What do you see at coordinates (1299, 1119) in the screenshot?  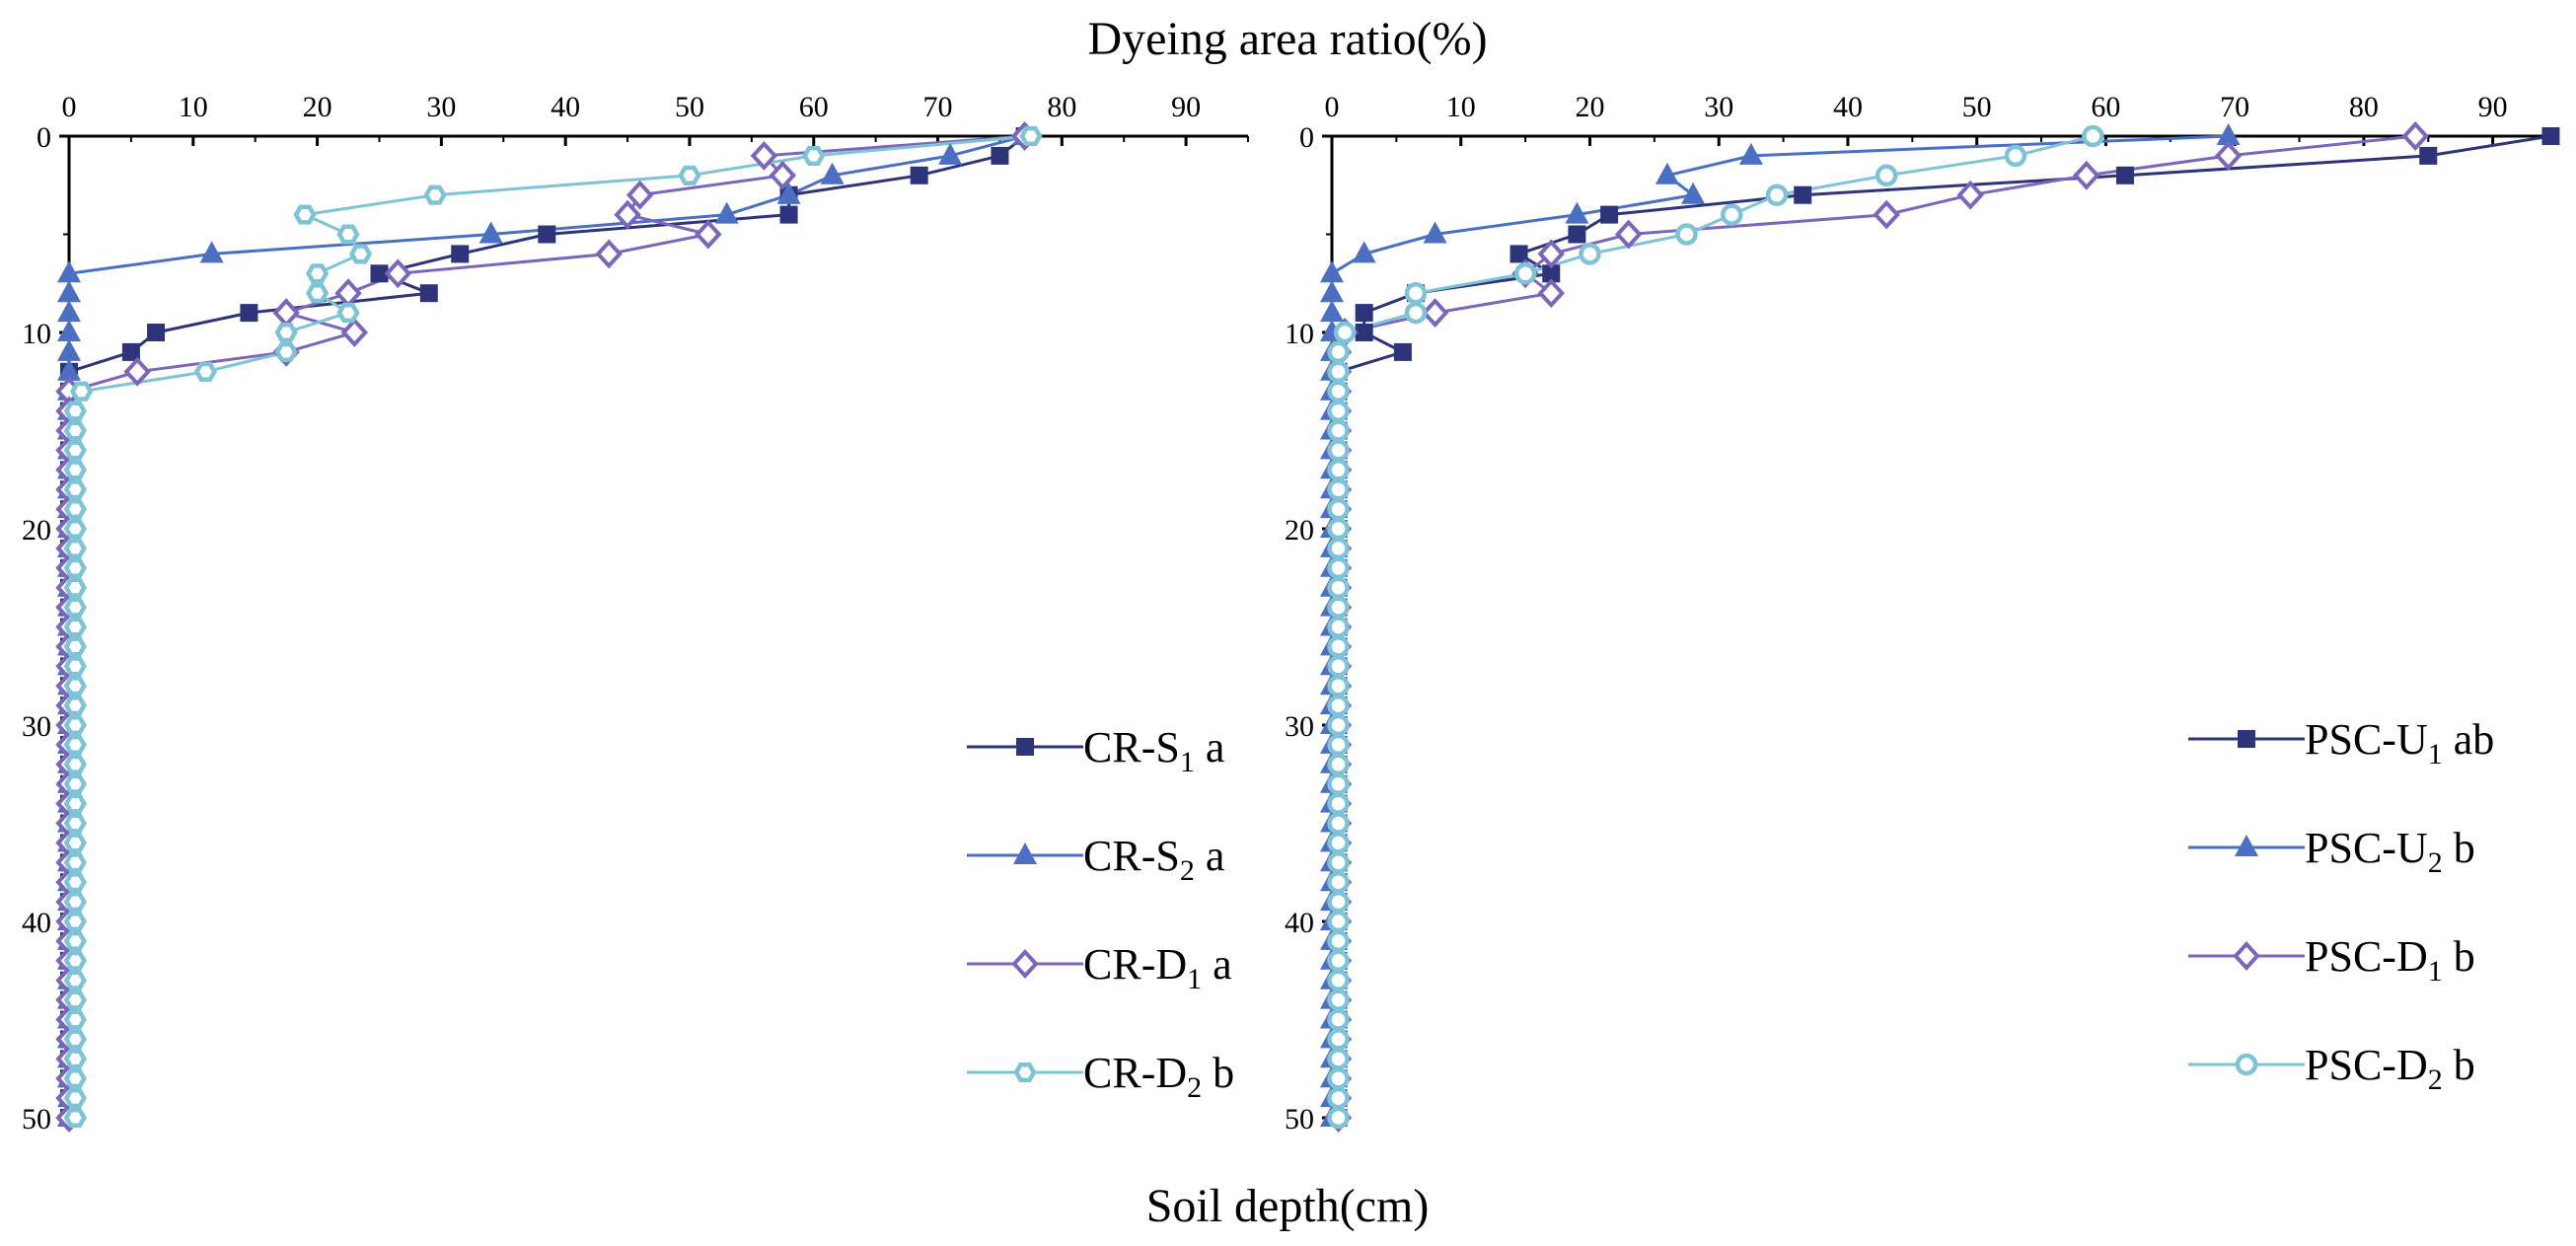 I see `y-tick-label: 50` at bounding box center [1299, 1119].